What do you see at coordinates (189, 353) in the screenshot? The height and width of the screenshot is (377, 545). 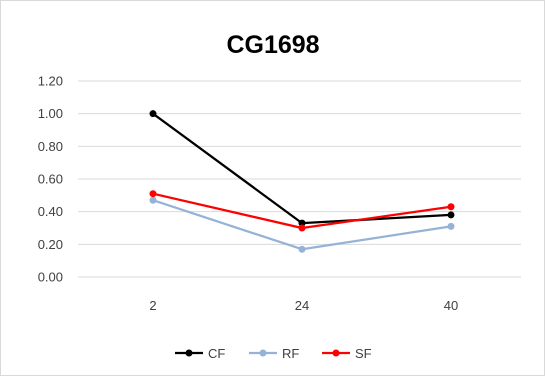 I see `legend-marker-cf` at bounding box center [189, 353].